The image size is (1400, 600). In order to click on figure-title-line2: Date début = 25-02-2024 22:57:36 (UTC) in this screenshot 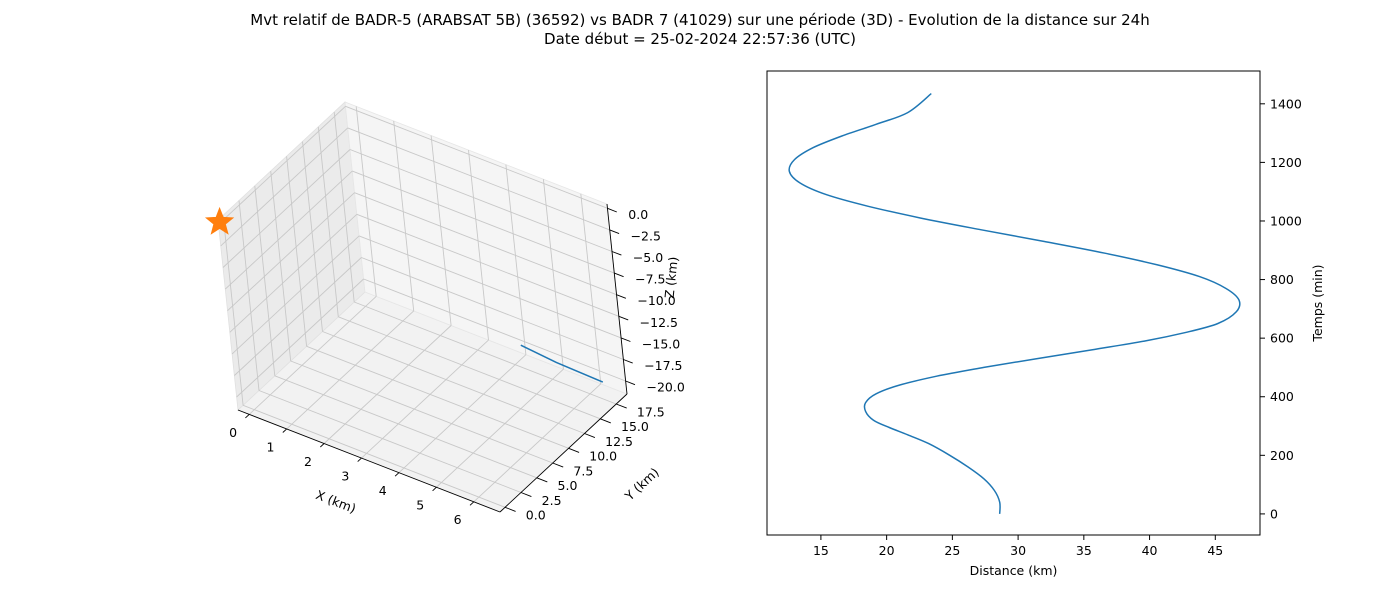, I will do `click(700, 39)`.